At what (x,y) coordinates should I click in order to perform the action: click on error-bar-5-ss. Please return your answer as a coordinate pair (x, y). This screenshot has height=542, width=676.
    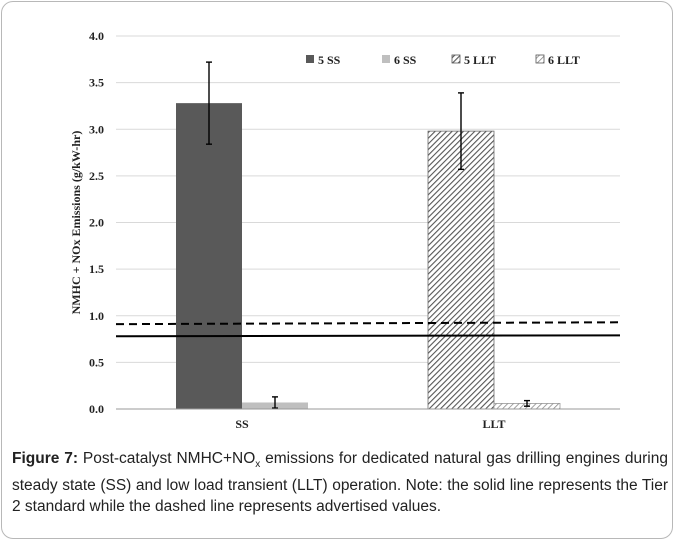
    Looking at the image, I should click on (209, 103).